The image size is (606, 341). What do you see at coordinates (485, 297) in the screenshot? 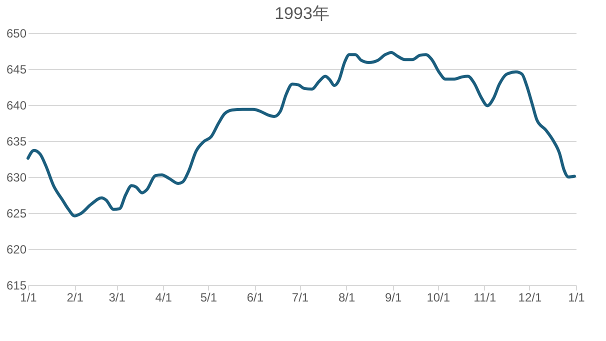
I see `x-tick-label: 11/1` at bounding box center [485, 297].